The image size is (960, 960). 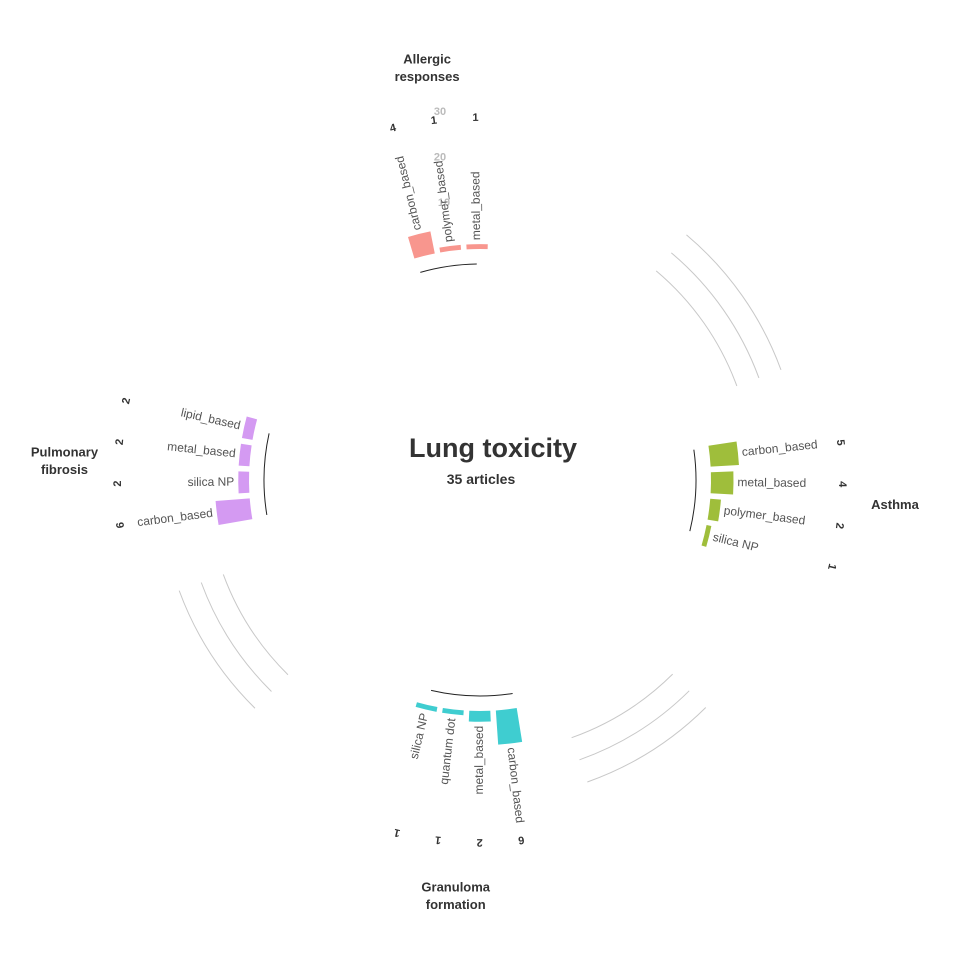 What do you see at coordinates (455, 895) in the screenshot?
I see `group-label: Granuloma formation` at bounding box center [455, 895].